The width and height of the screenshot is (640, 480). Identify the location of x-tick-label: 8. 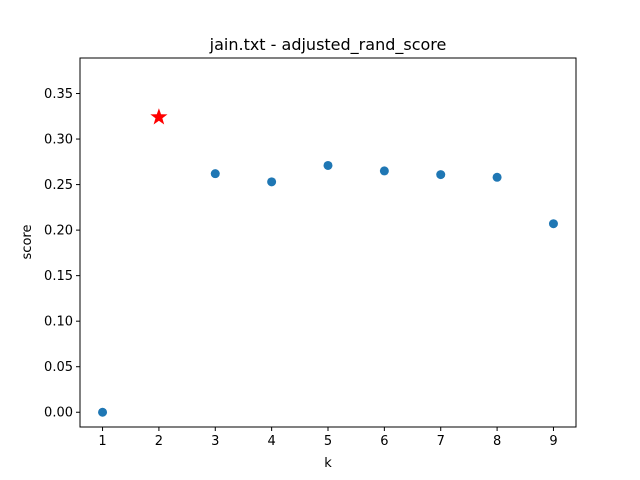
(497, 441).